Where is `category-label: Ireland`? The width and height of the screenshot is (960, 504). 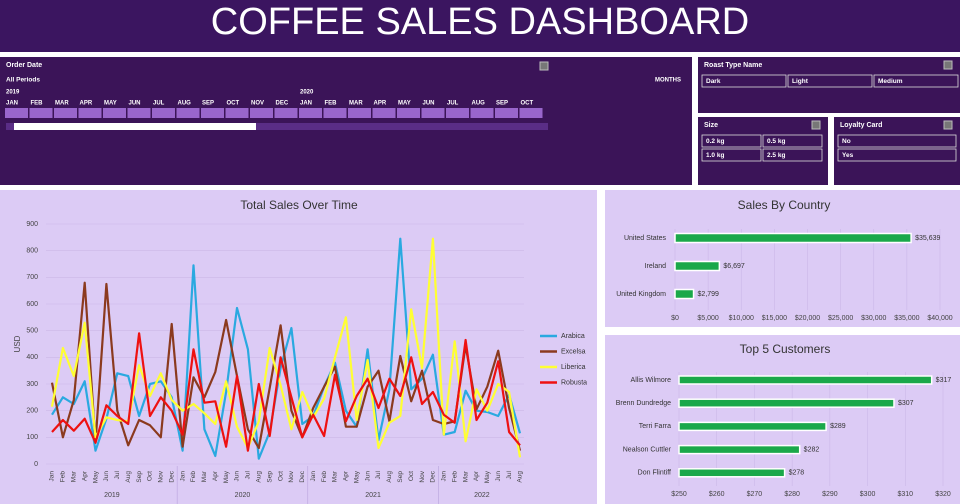 category-label: Ireland is located at coordinates (656, 266).